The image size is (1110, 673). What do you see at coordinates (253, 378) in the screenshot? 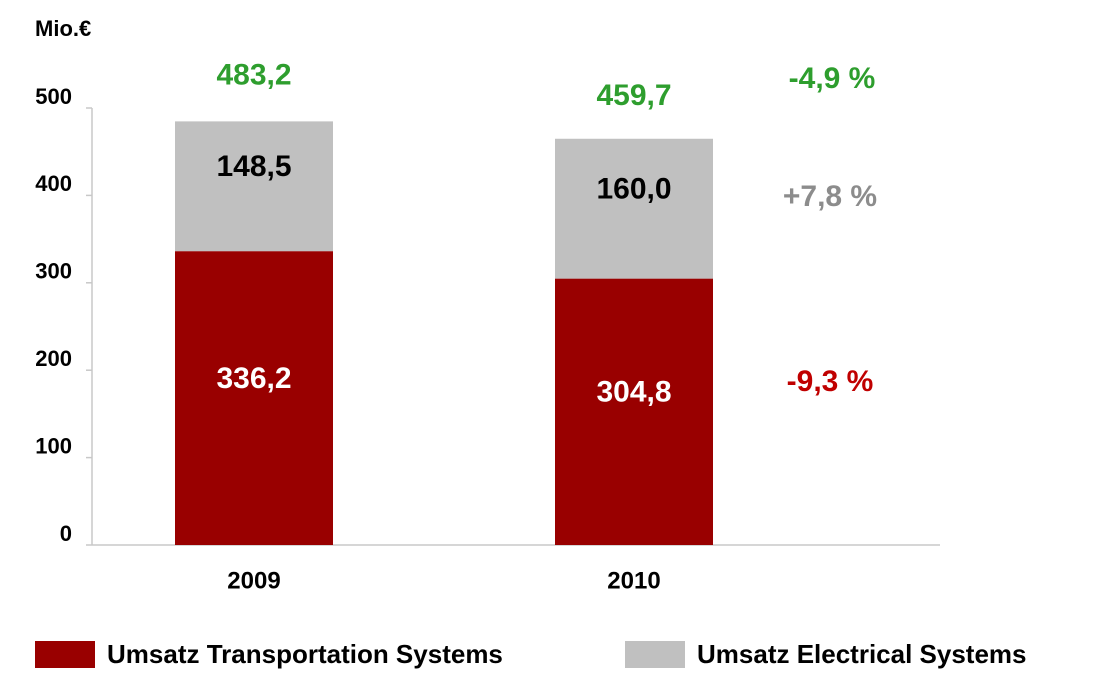
I see `value-label: 336,2` at bounding box center [253, 378].